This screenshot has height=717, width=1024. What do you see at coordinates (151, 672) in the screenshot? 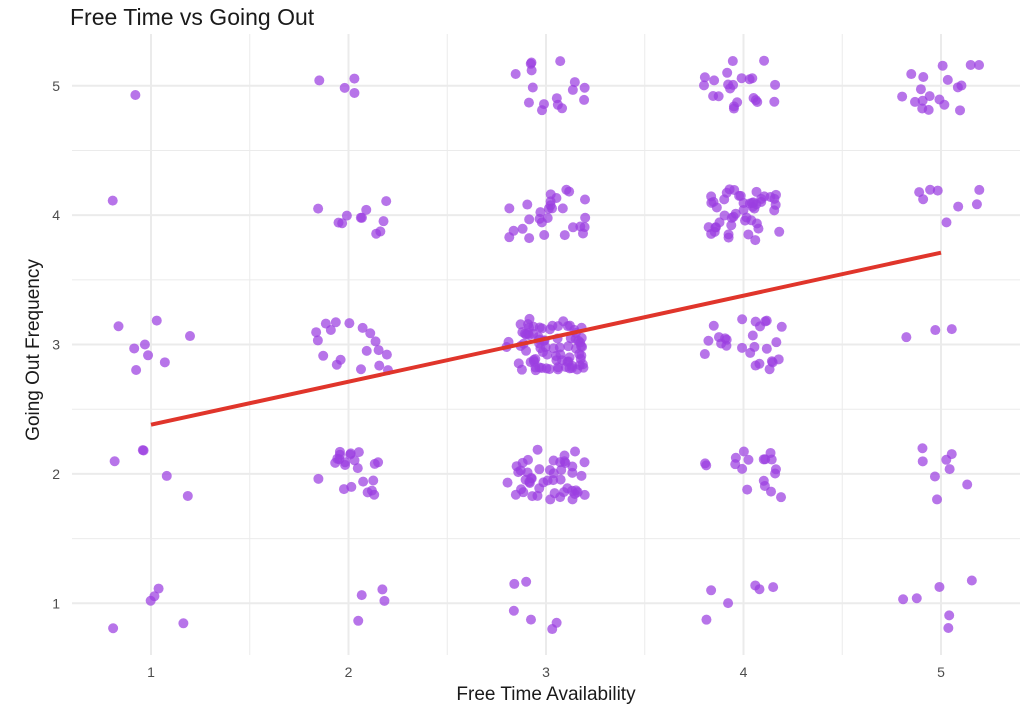
I see `x-tick-label: 1` at bounding box center [151, 672].